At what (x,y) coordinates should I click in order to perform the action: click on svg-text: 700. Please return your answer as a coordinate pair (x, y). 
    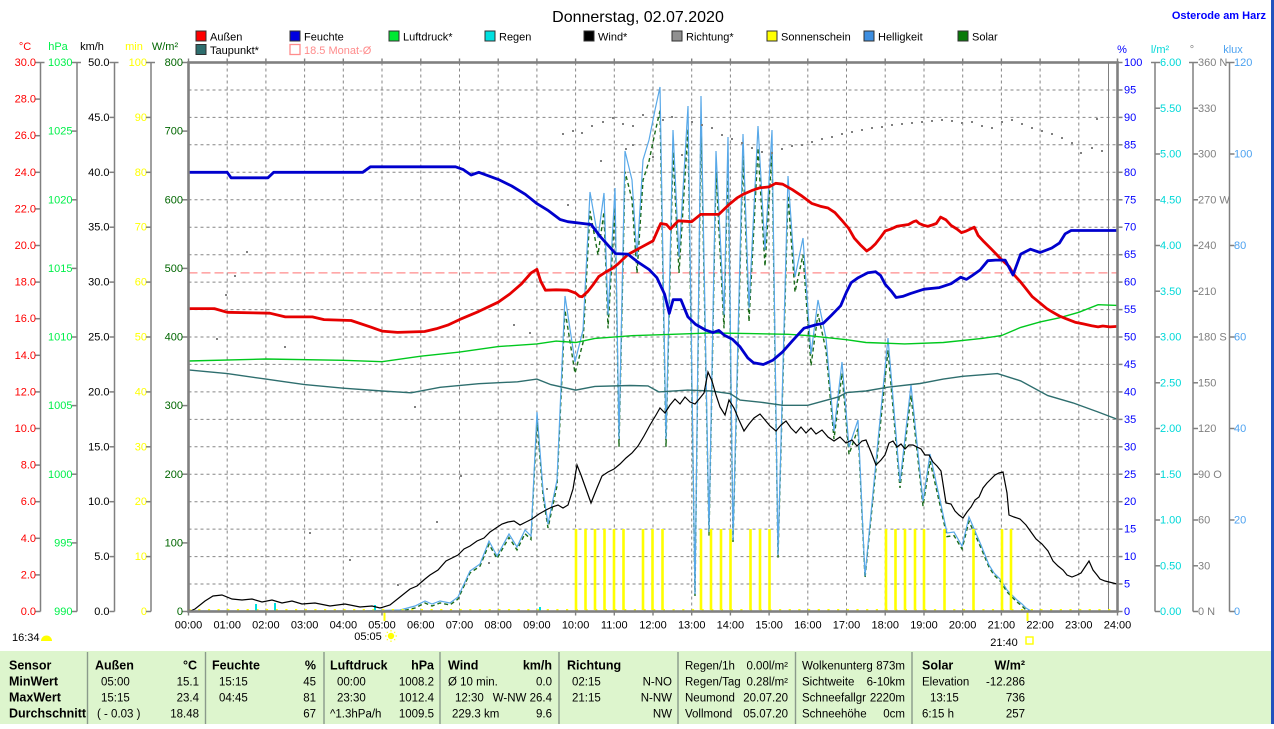
    Looking at the image, I should click on (174, 132).